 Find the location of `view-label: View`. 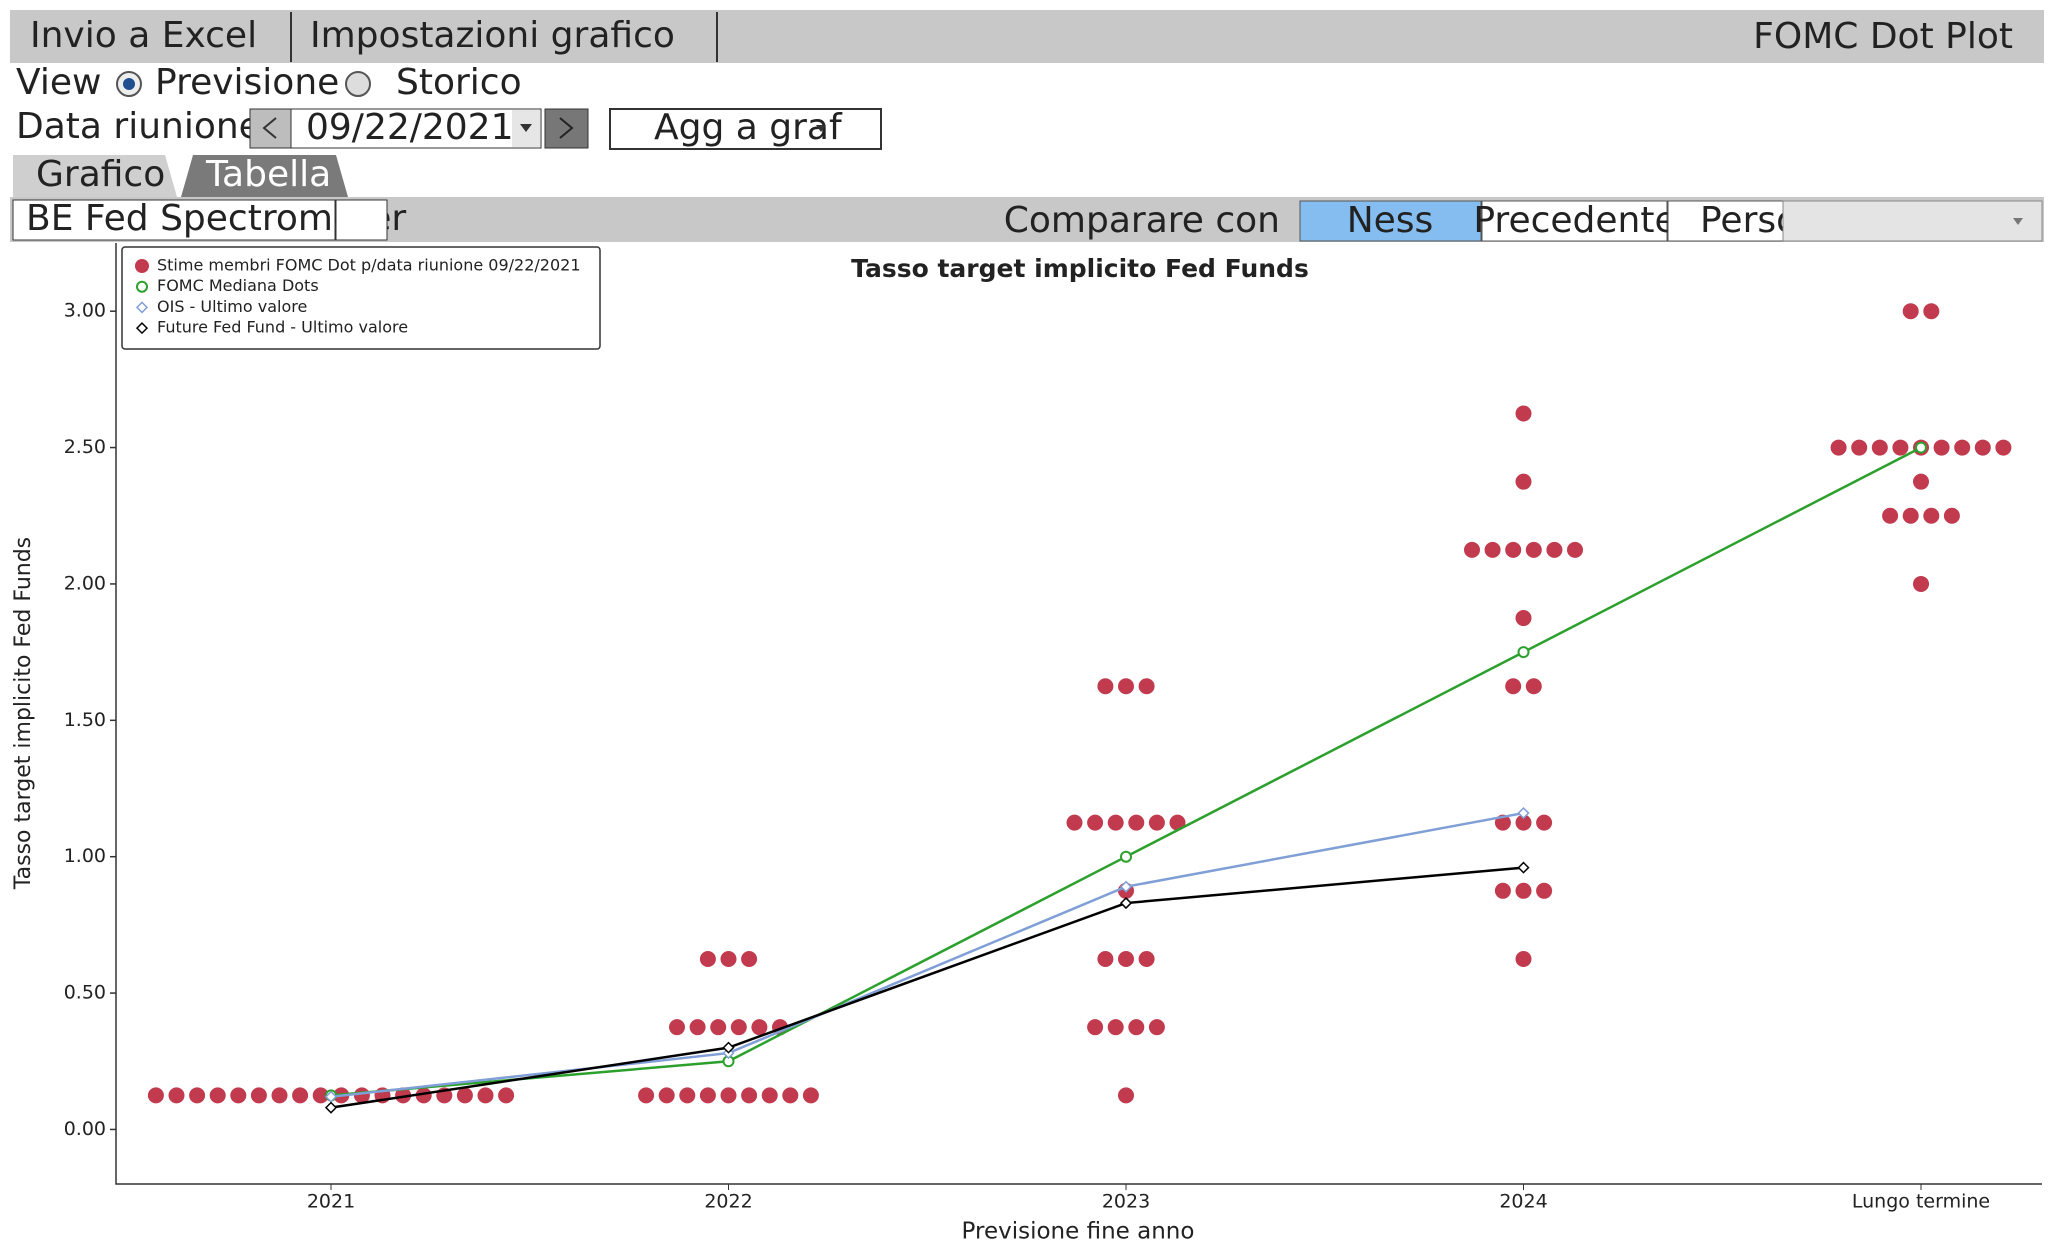

view-label: View is located at coordinates (58, 82).